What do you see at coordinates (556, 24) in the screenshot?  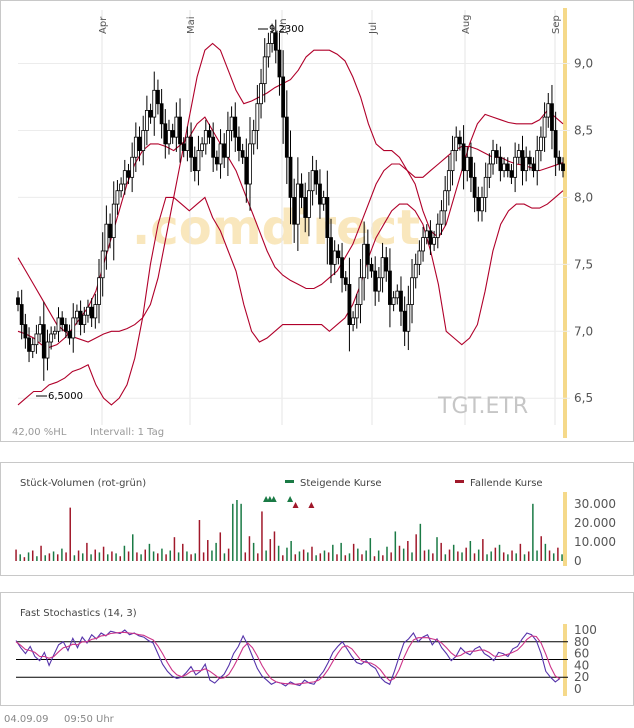 I see `x-tick-label: Sep` at bounding box center [556, 24].